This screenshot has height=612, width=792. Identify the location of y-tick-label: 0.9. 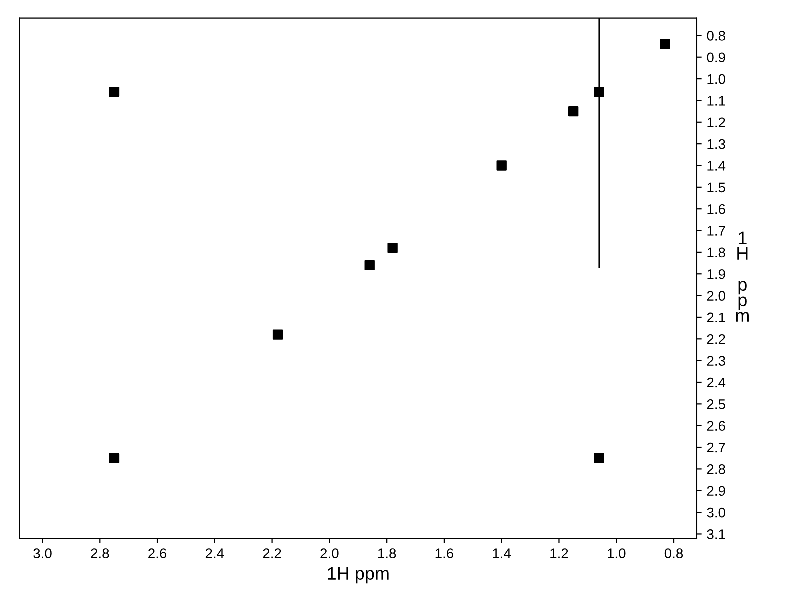
(716, 57).